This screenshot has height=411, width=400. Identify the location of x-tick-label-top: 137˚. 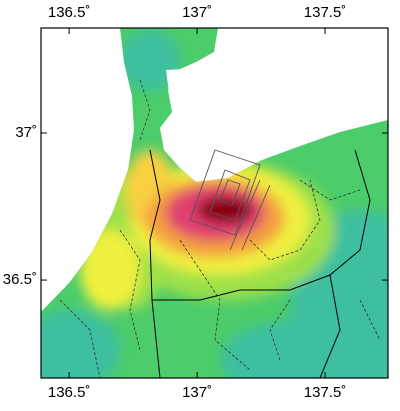
(197, 12).